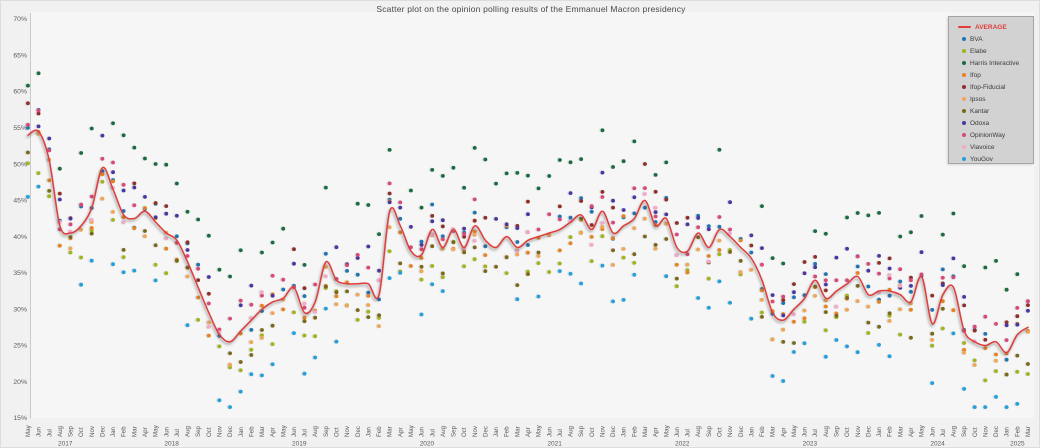 This screenshot has width=1040, height=448. I want to click on legend-item-average: AVERAGE, so click(995, 27).